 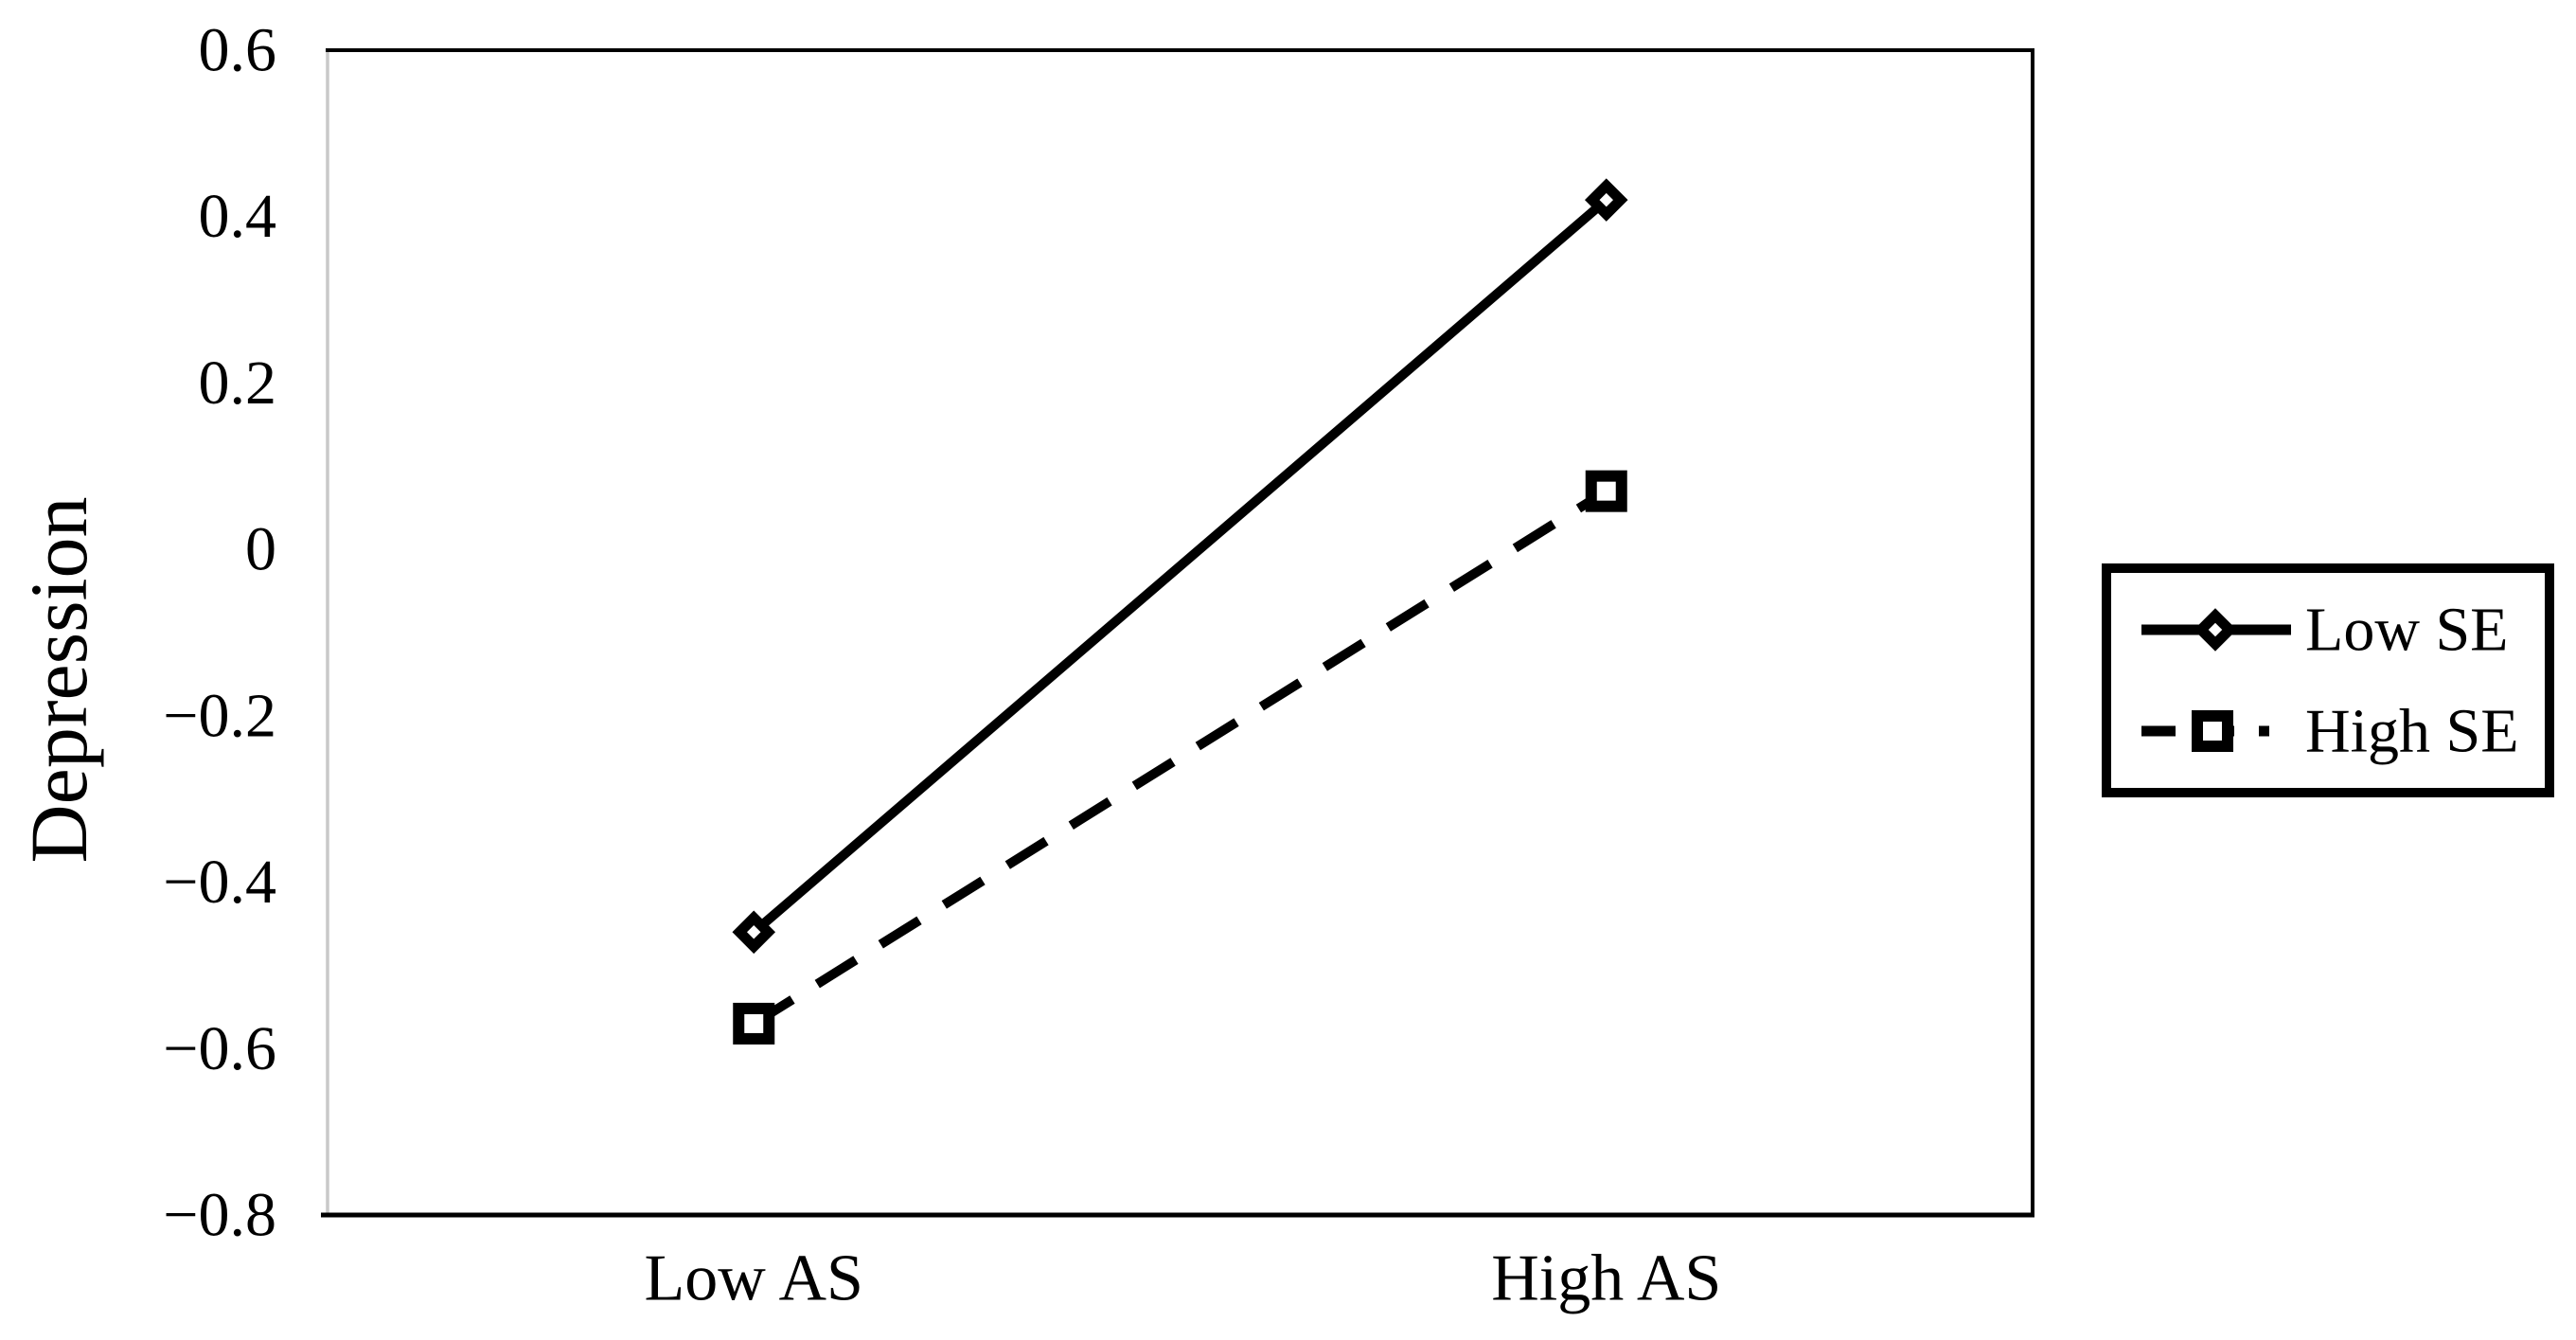 I want to click on y-tick-label: 0.6, so click(x=238, y=51).